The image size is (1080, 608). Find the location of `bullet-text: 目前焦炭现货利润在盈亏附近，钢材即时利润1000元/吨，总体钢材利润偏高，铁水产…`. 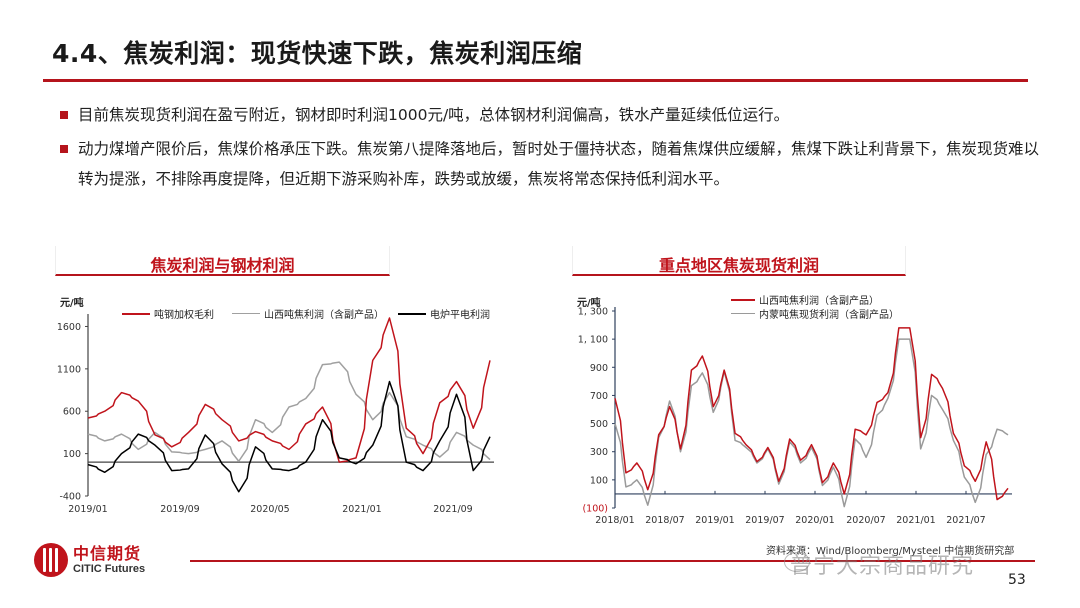

bullet-text: 目前焦炭现货利润在盈亏附近，钢材即时利润1000元/吨，总体钢材利润偏高，铁水产… is located at coordinates (434, 115).